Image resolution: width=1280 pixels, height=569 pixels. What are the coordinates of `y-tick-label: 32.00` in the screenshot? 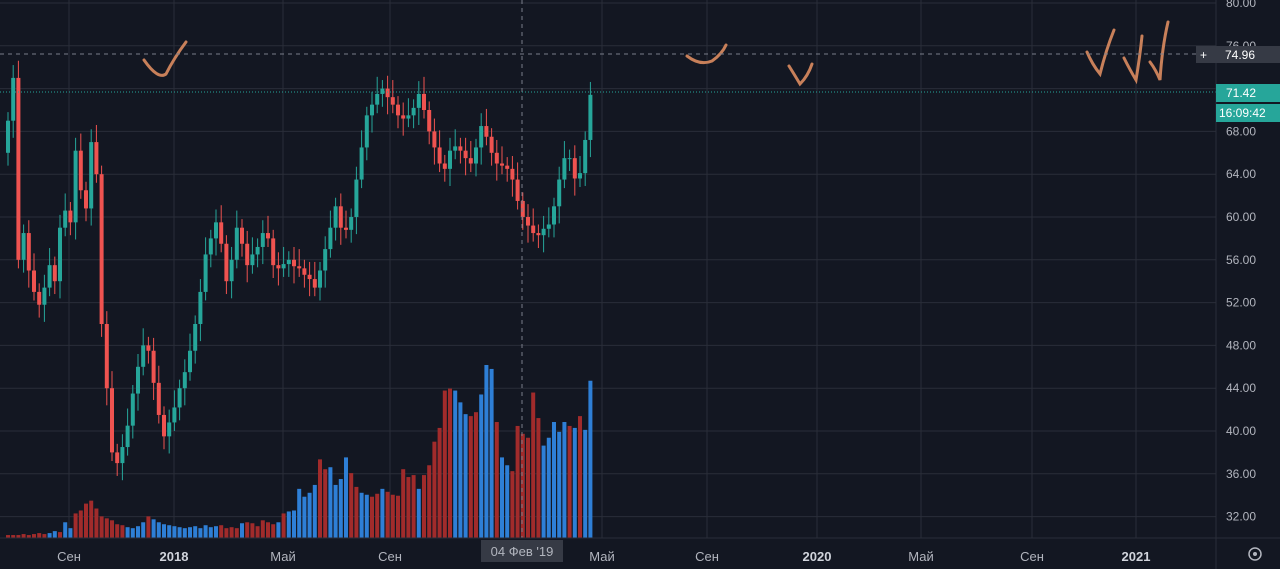 It's located at (1241, 517).